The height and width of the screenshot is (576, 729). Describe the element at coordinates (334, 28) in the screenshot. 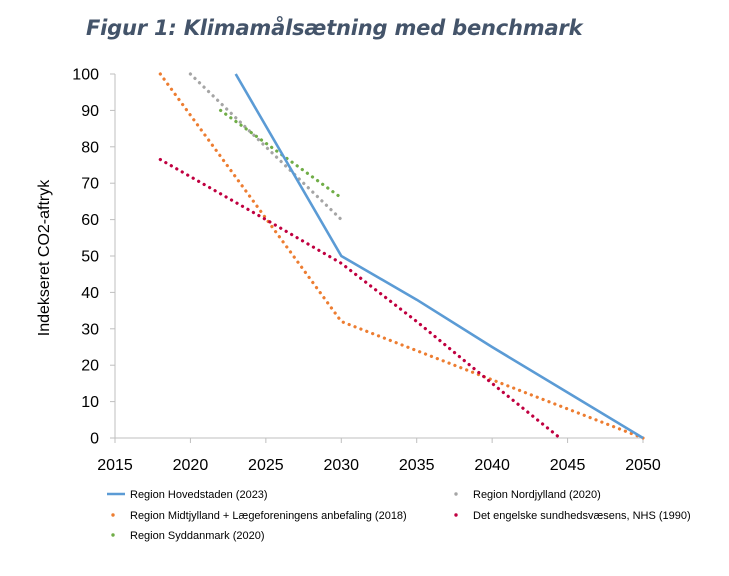

I see `chart-title: Figur 1: Klimamålsætning med benchmark` at that location.